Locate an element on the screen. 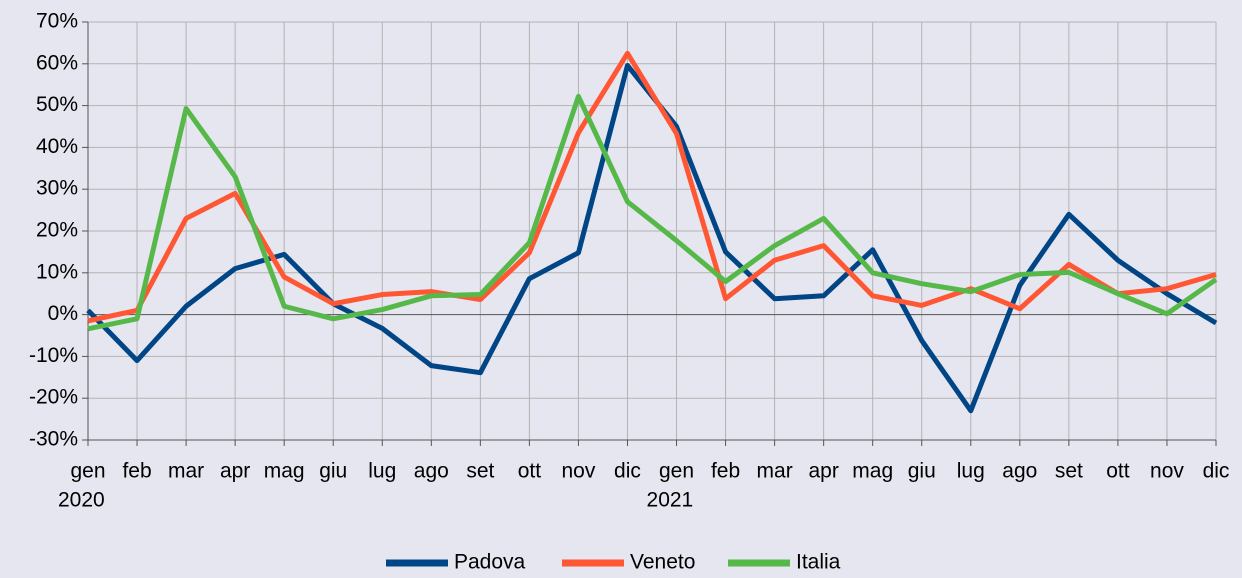 This screenshot has width=1242, height=578. y-tick-label: -20% is located at coordinates (53, 397).